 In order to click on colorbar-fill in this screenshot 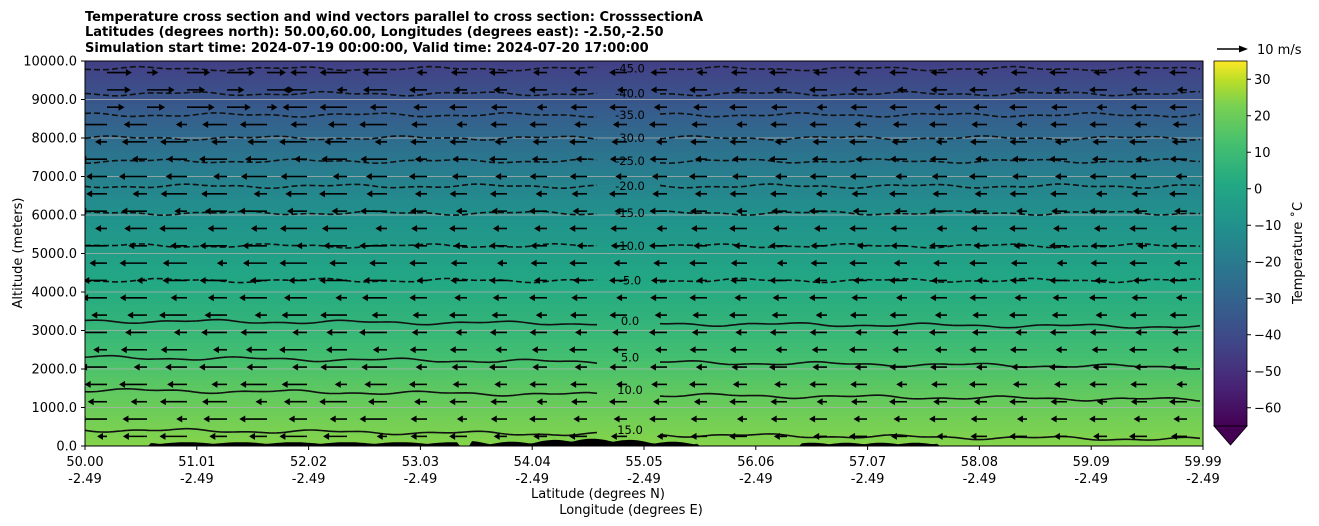, I will do `click(1230, 243)`.